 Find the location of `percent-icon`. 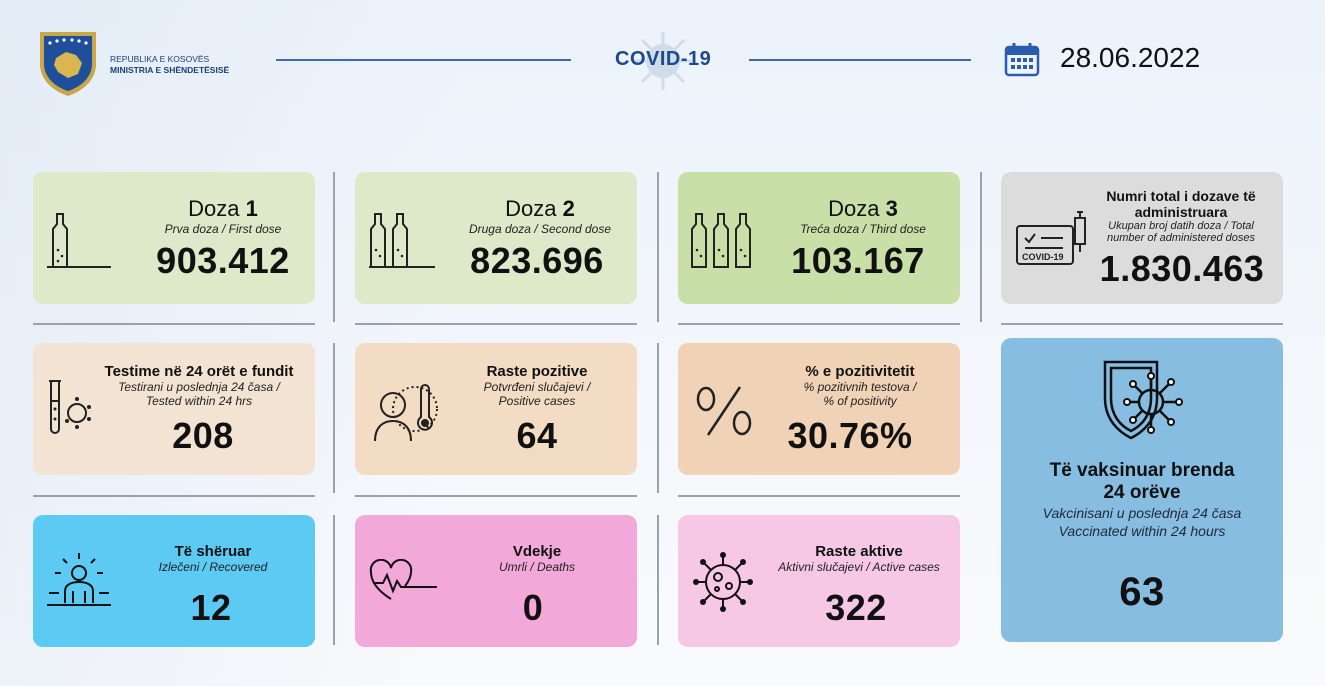

percent-icon is located at coordinates (724, 411).